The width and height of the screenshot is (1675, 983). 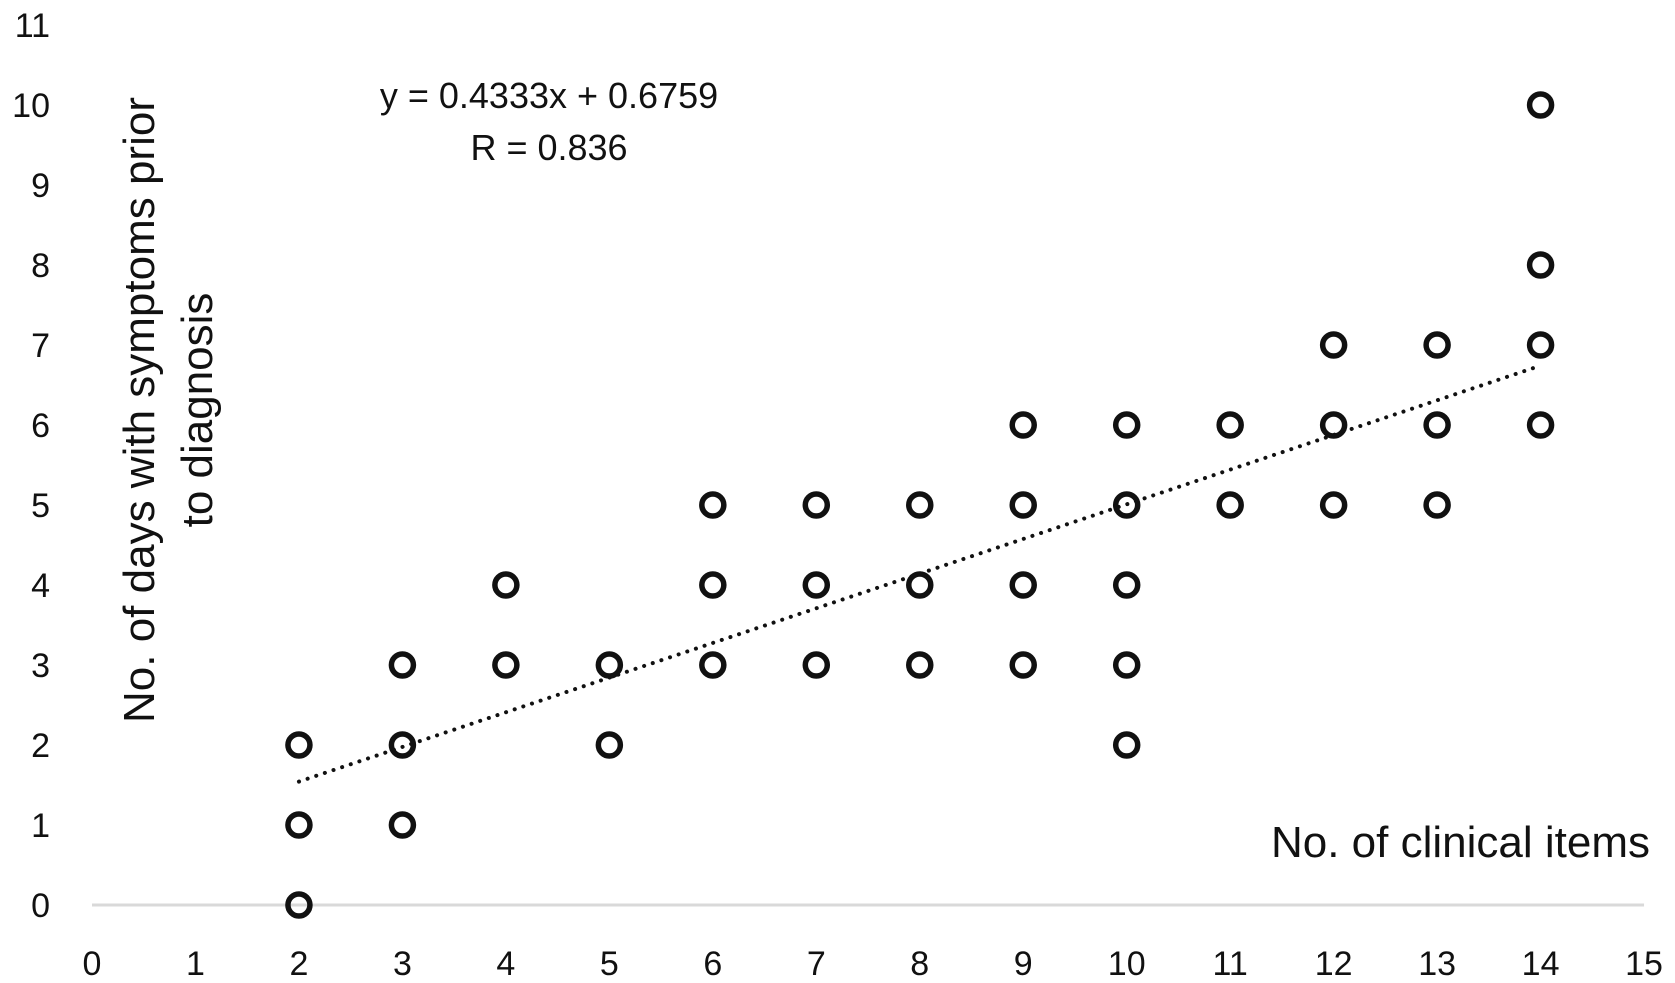 What do you see at coordinates (919, 964) in the screenshot?
I see `x-tick-label: 8` at bounding box center [919, 964].